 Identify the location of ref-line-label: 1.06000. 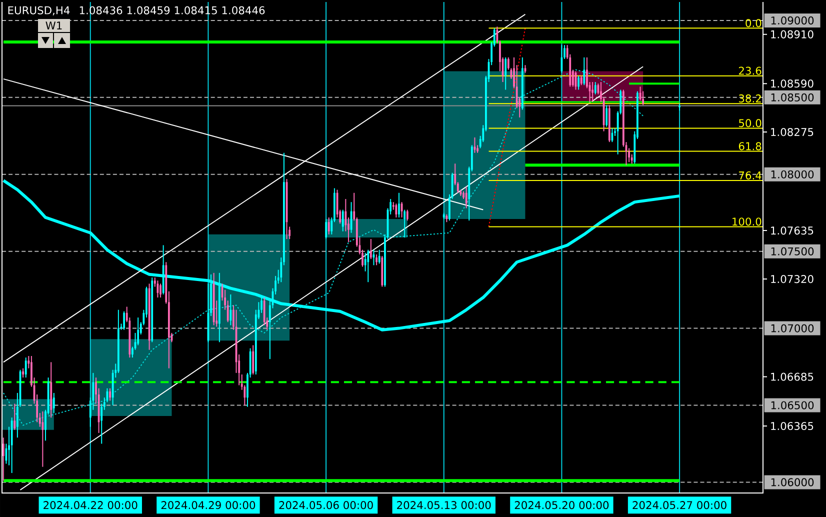
(792, 482).